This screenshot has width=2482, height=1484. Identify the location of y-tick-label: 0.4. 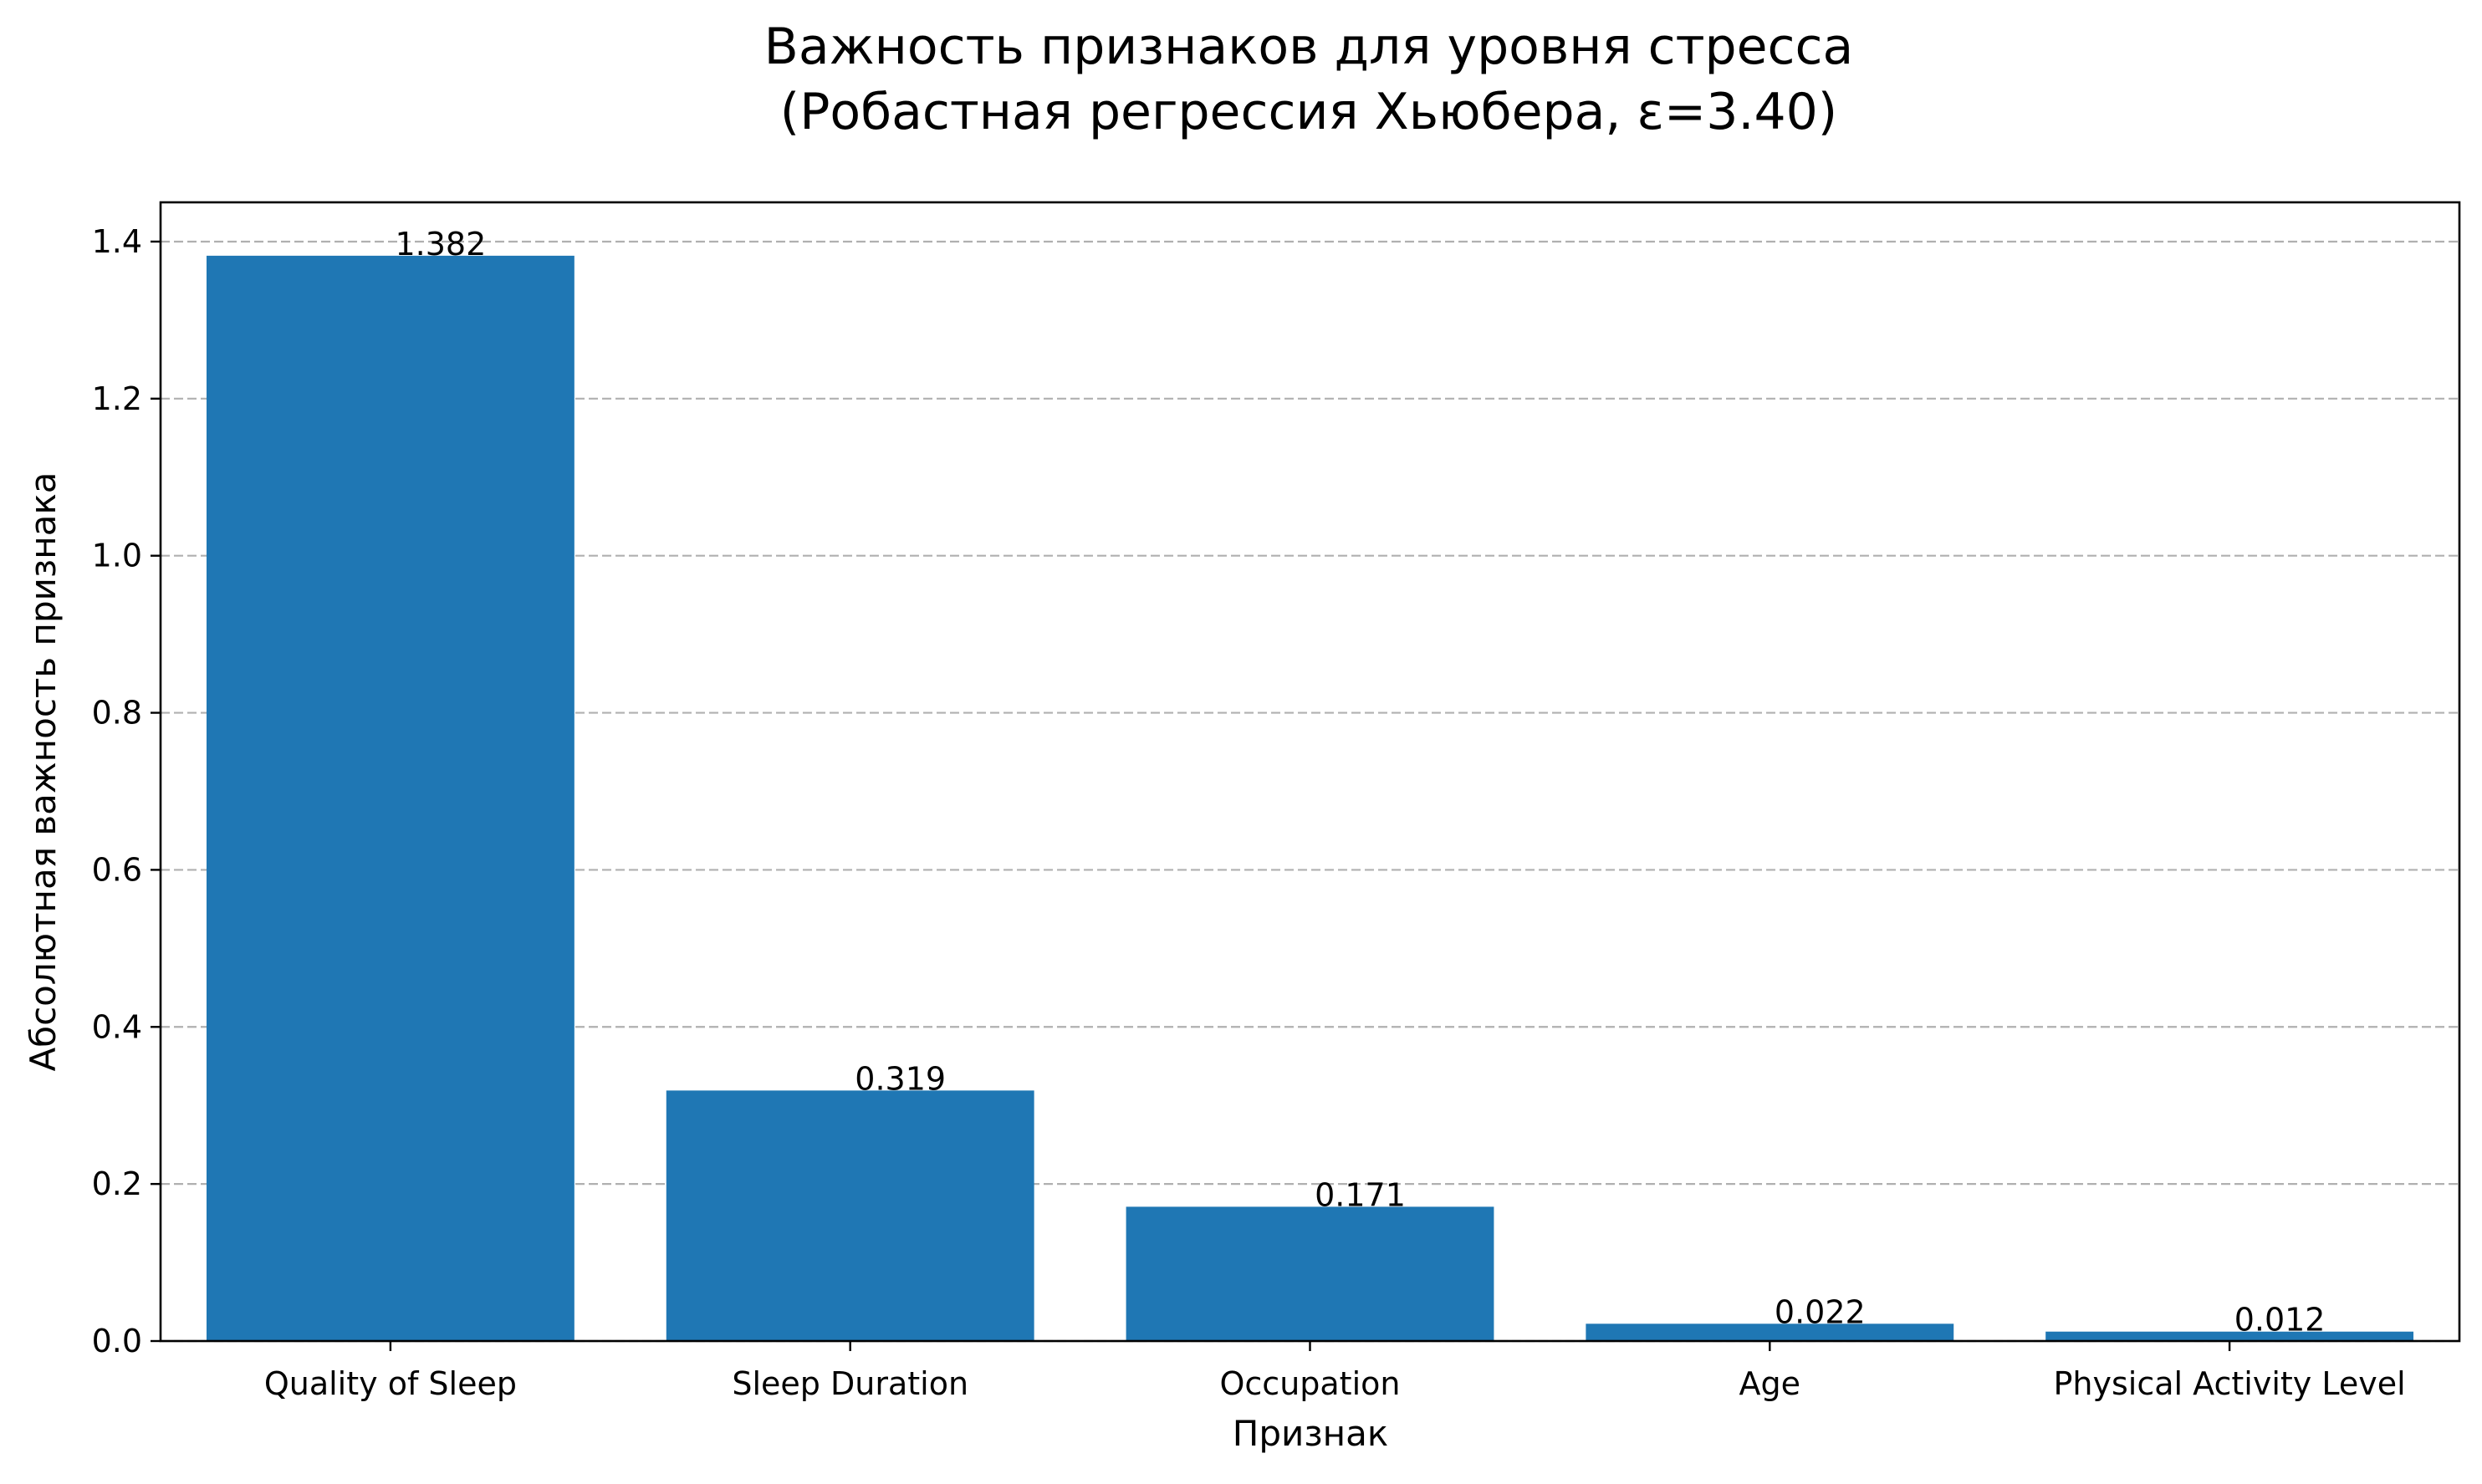
(117, 1026).